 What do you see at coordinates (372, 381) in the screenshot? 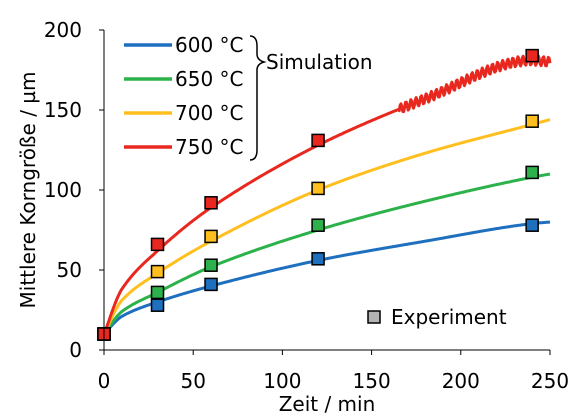
I see `x-tick-label: 150` at bounding box center [372, 381].